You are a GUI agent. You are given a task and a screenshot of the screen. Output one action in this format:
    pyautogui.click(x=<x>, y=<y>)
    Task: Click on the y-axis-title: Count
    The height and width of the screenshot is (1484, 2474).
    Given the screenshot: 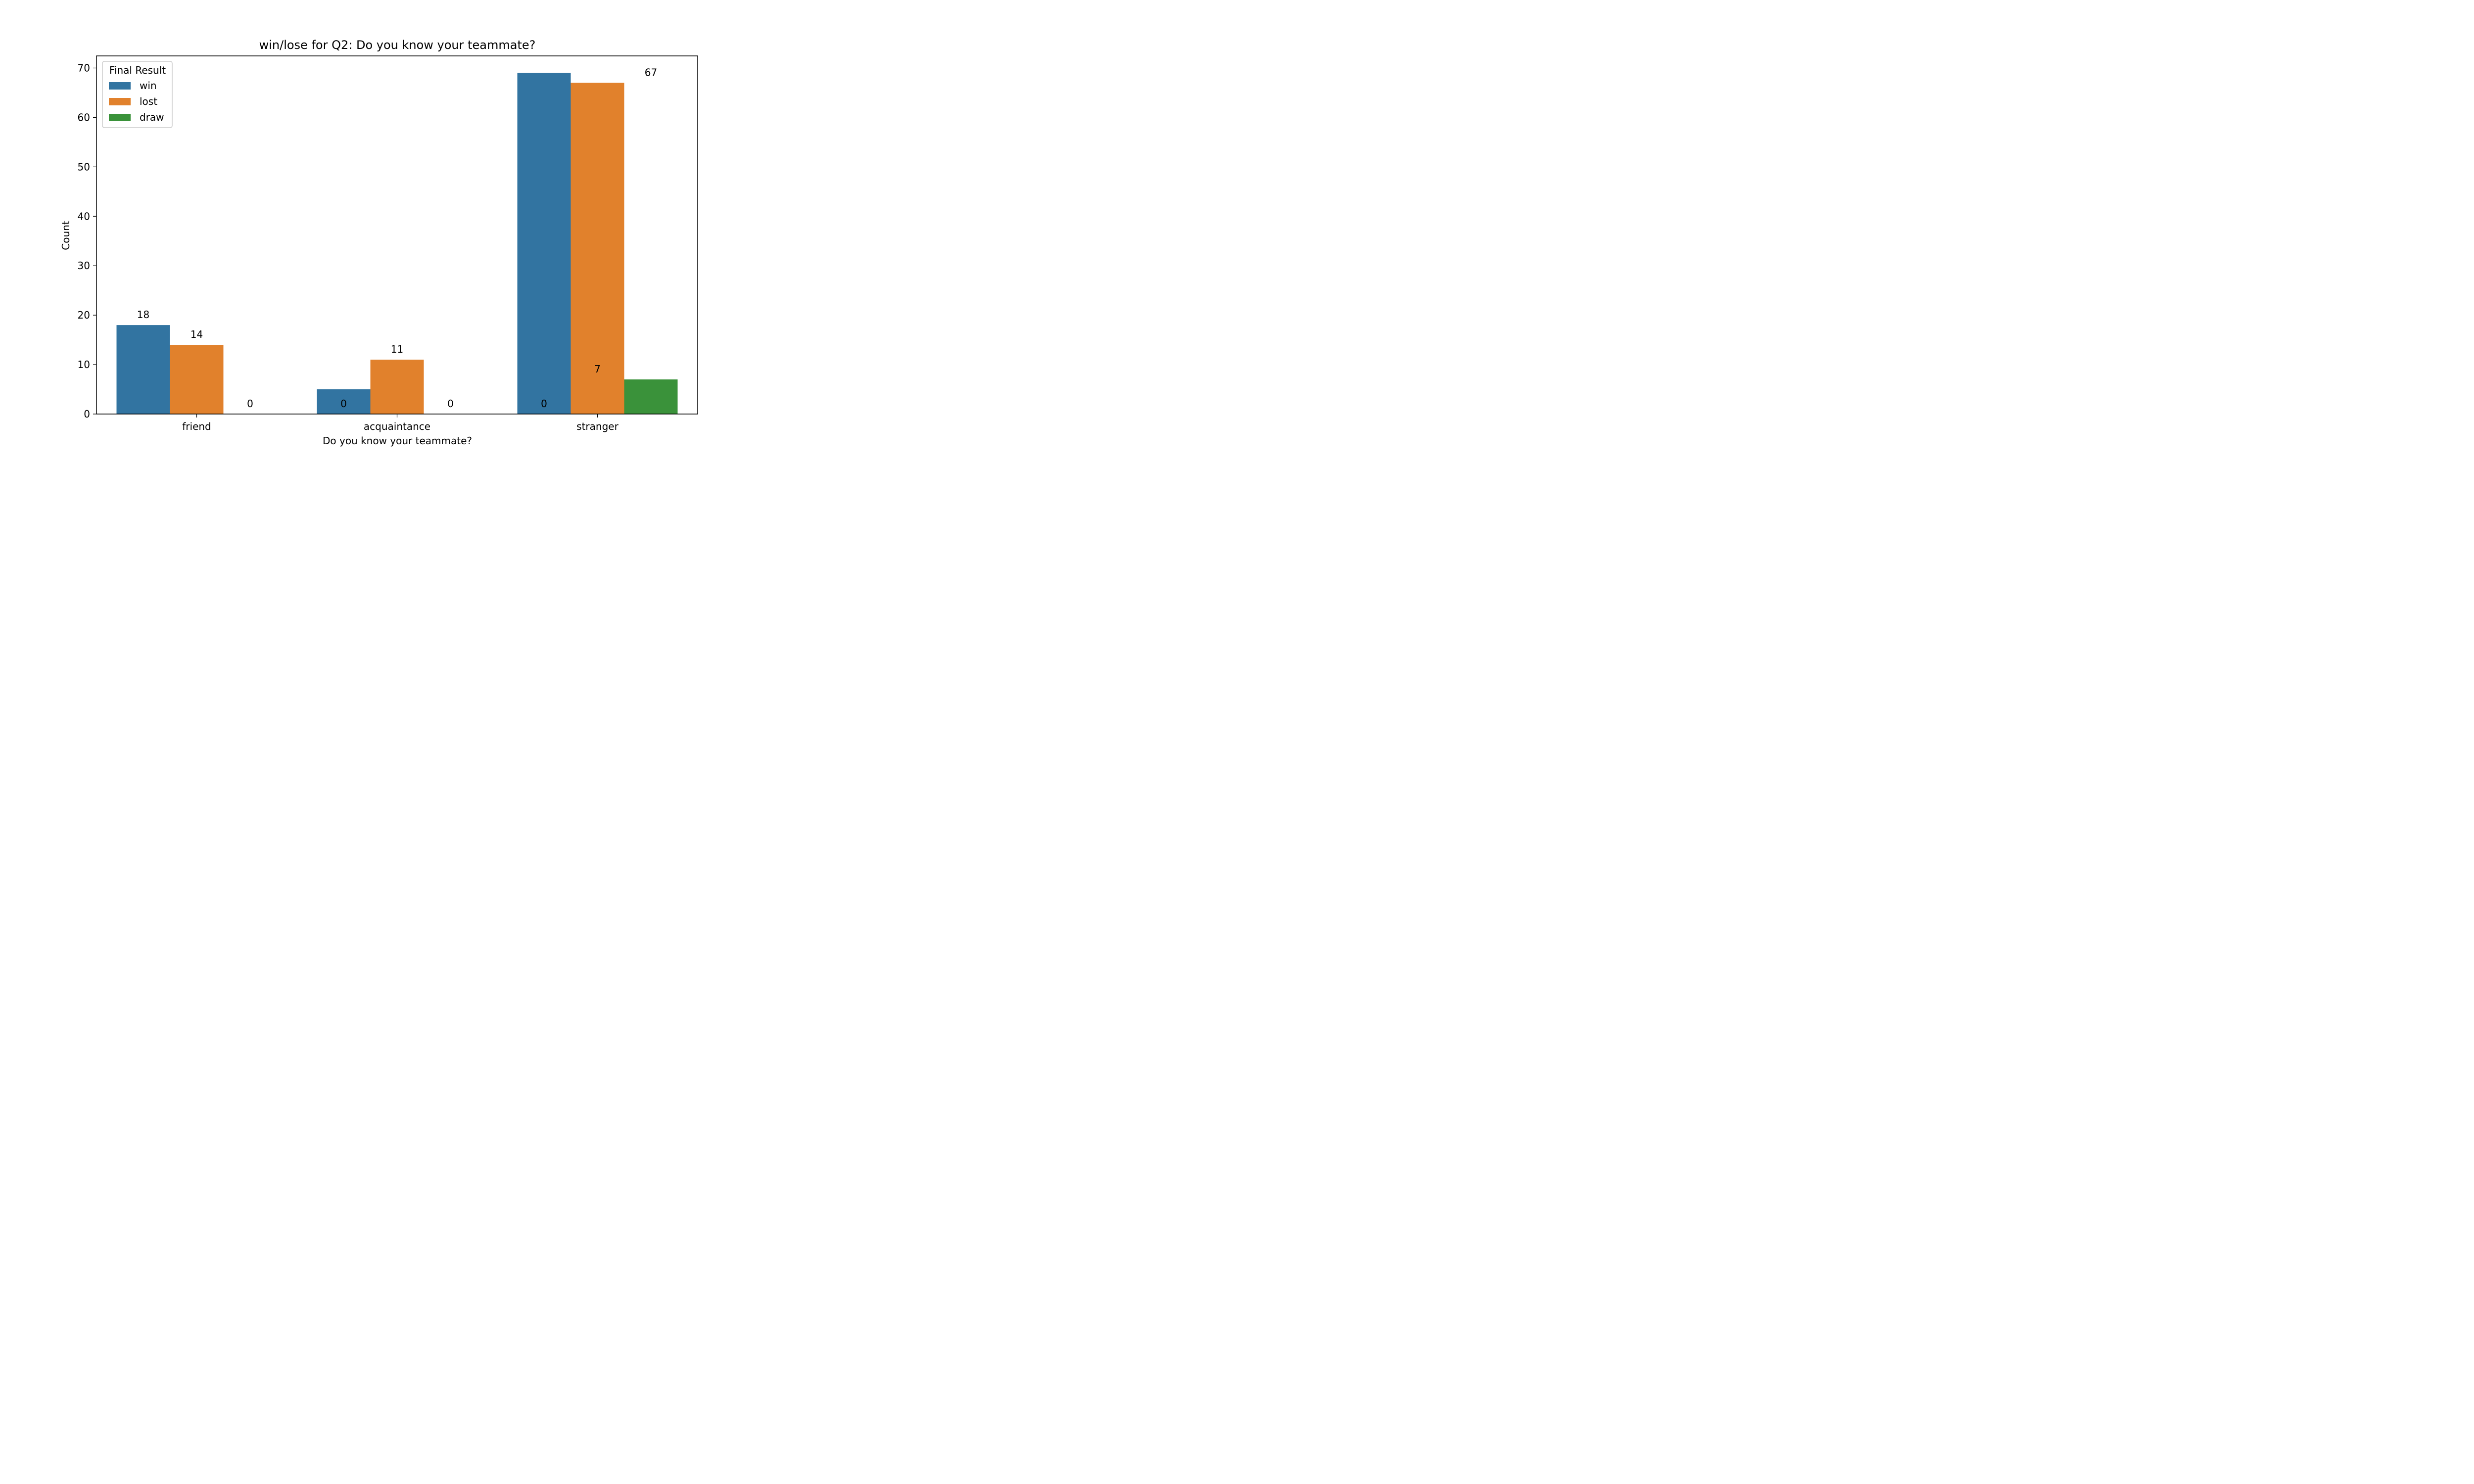 What is the action you would take?
    pyautogui.click(x=66, y=235)
    